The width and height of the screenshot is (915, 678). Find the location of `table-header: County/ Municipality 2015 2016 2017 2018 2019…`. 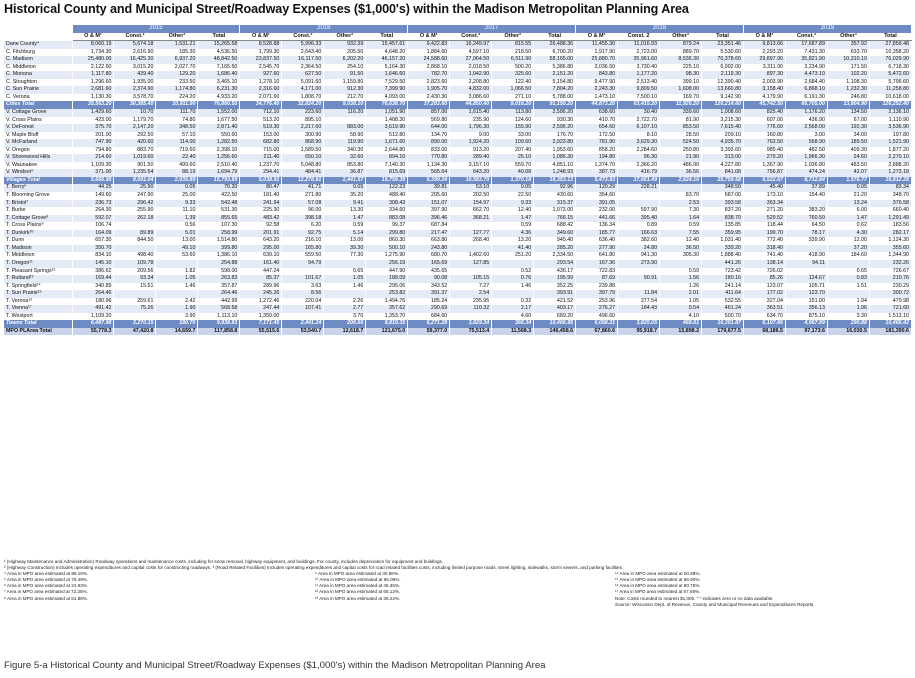

table-header: County/ Municipality 2015 2016 2017 2018 2019… is located at coordinates (458, 33).